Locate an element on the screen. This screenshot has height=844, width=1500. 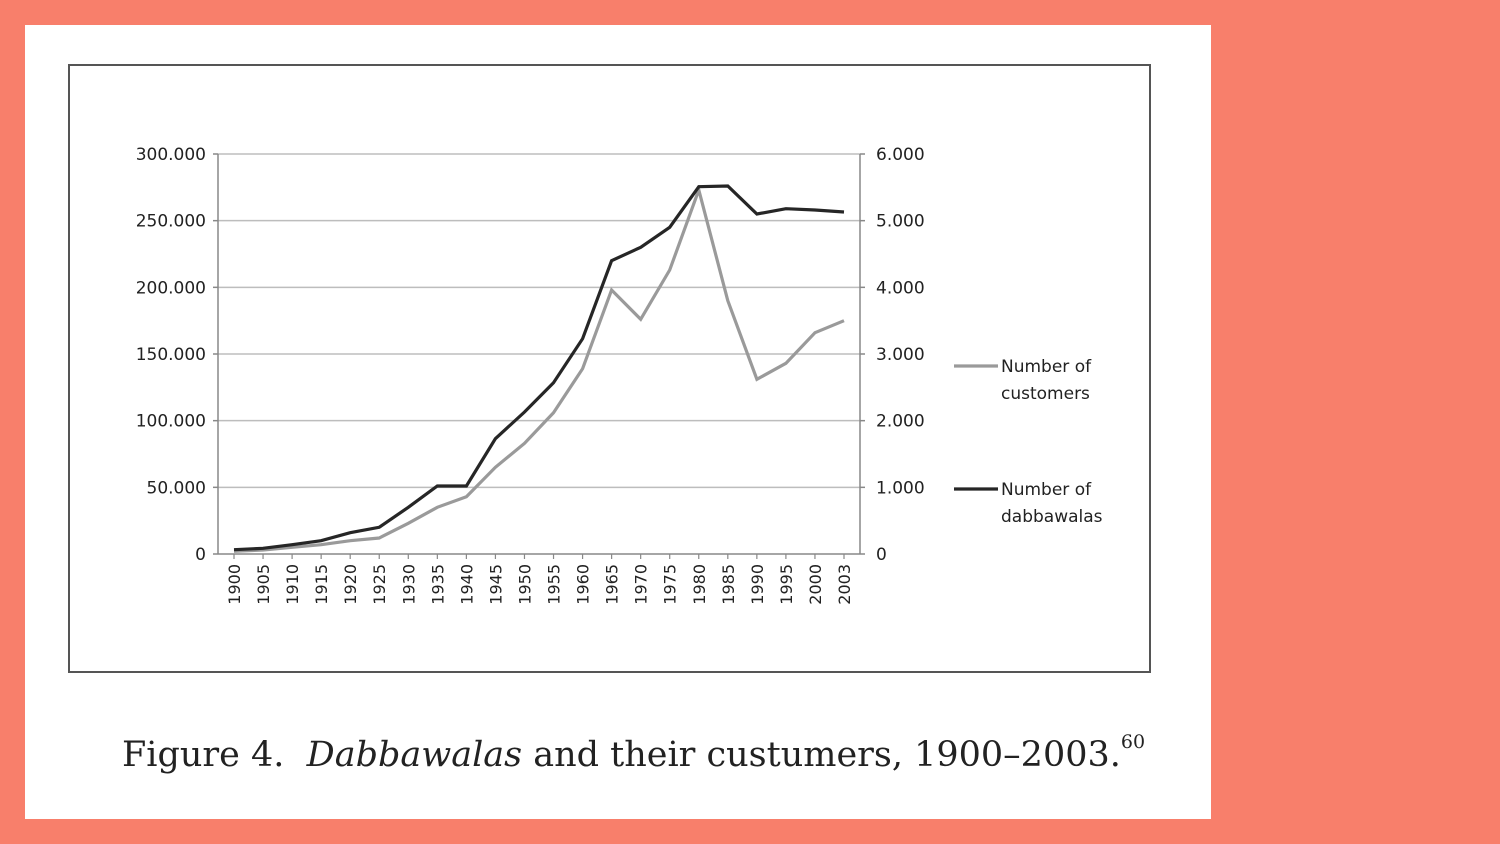
x-tick-label: 1930 is located at coordinates (408, 584).